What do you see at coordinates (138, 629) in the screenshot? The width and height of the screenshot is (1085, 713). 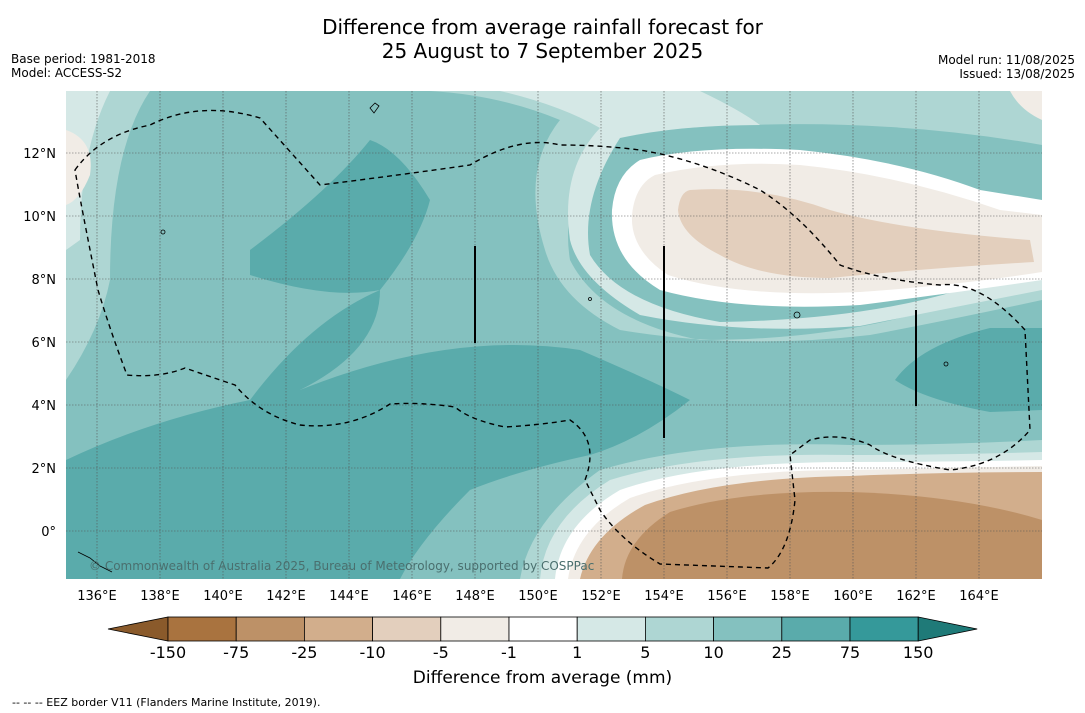 I see `colorbar-min-extension` at bounding box center [138, 629].